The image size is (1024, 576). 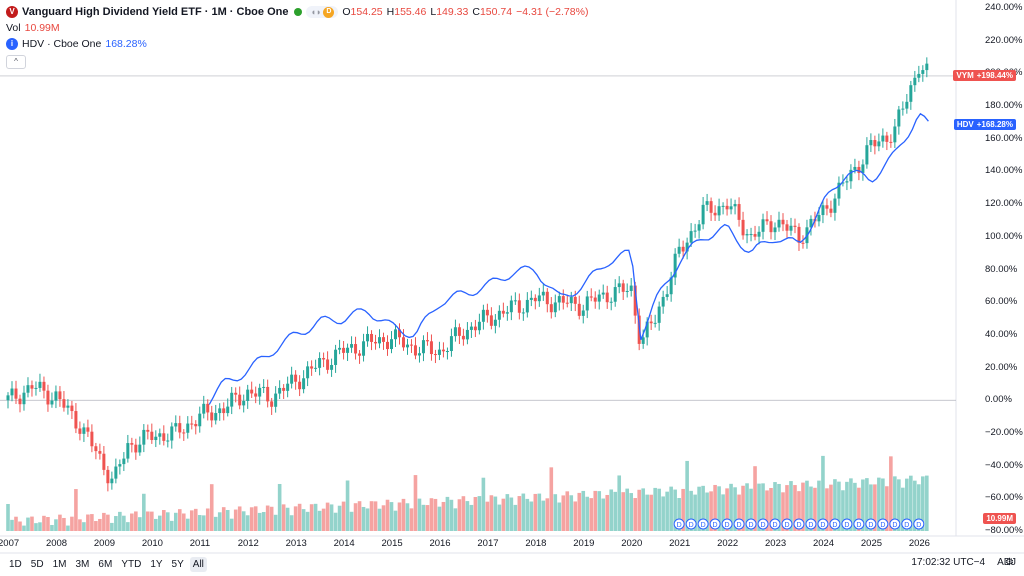 I want to click on range-button: YTD, so click(x=131, y=564).